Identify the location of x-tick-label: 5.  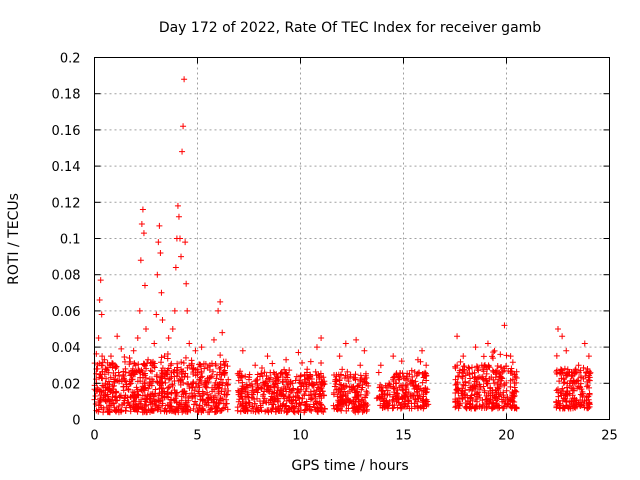
(197, 436).